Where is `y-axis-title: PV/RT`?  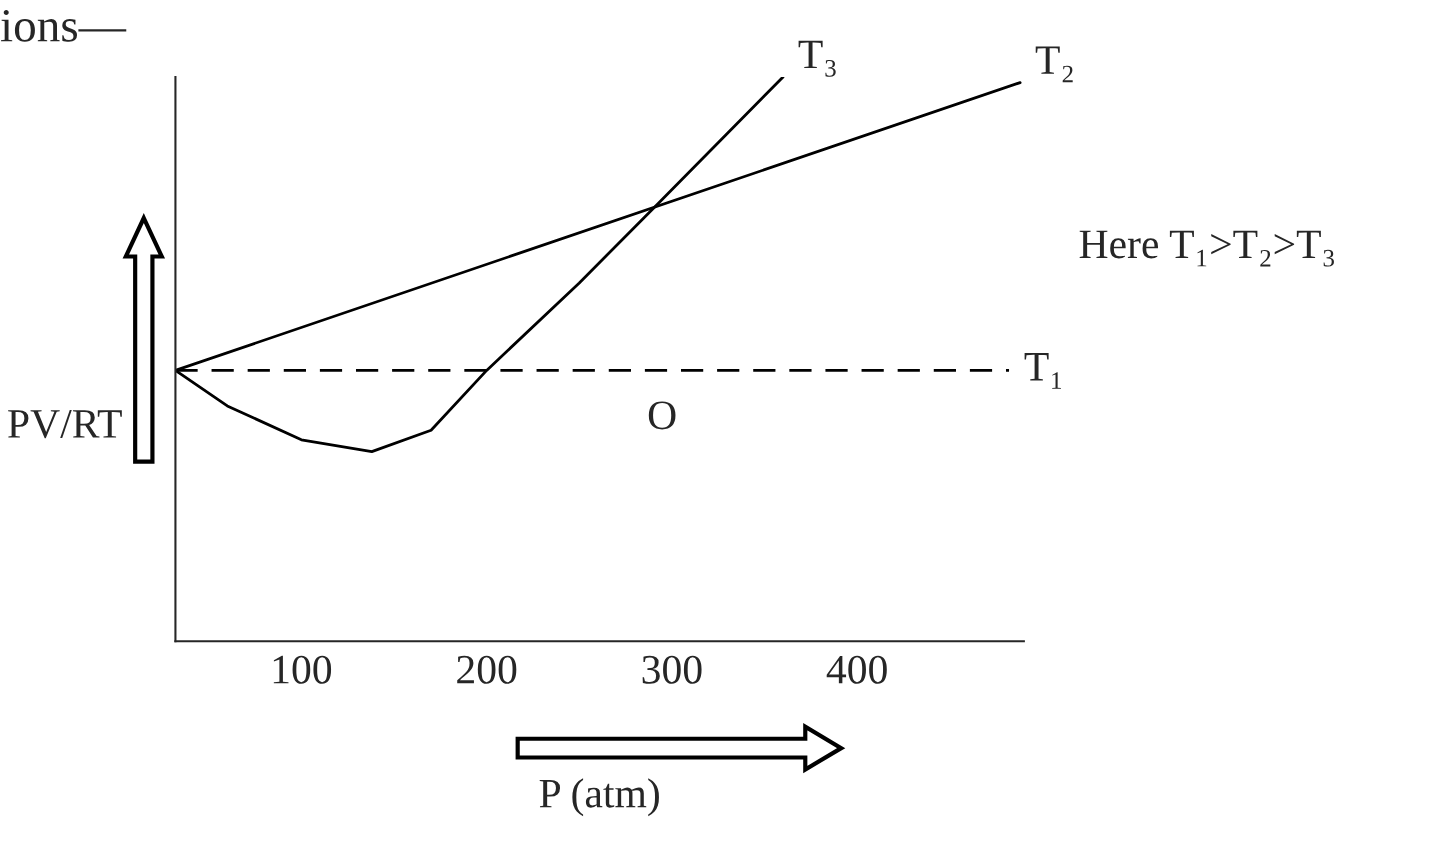 y-axis-title: PV/RT is located at coordinates (65, 424).